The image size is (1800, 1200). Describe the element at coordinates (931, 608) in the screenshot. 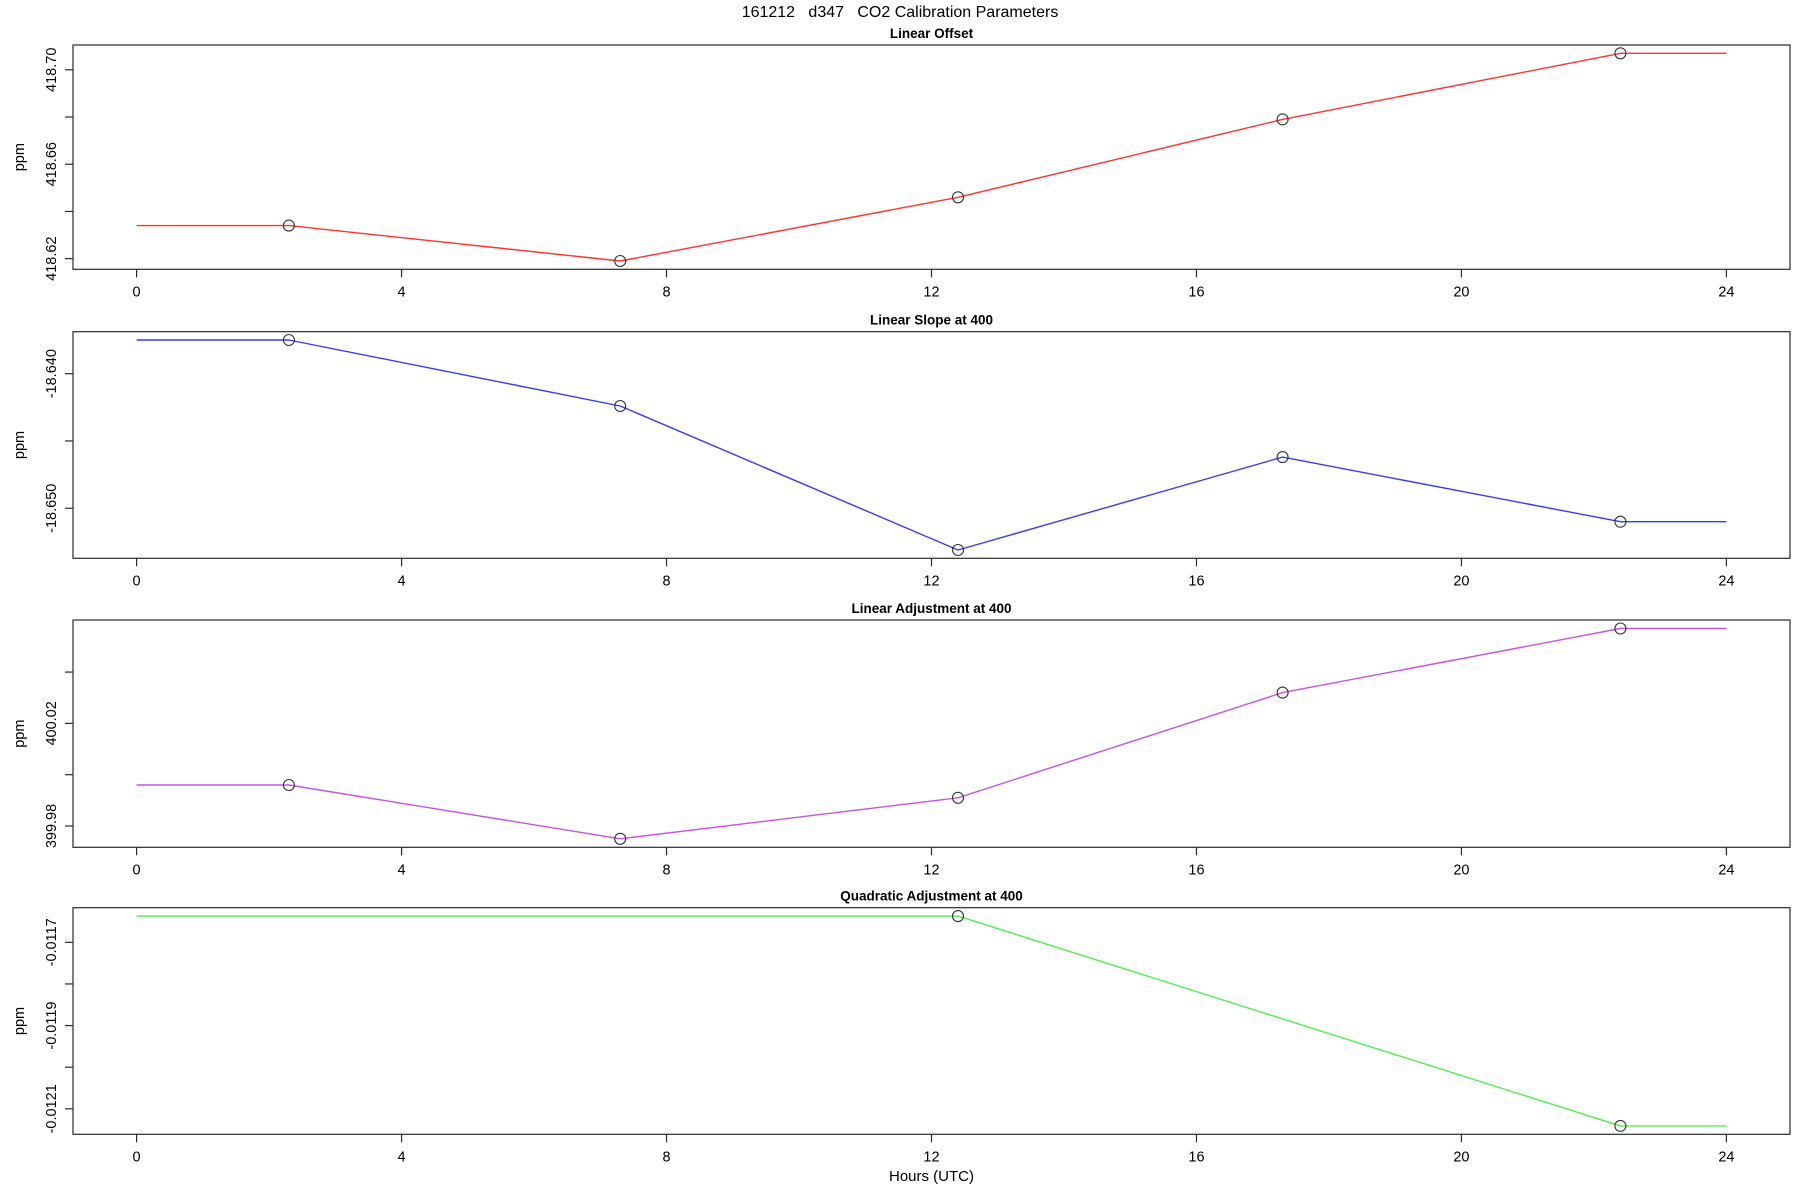

I see `panel-title: Linear Adjustment at 400` at that location.